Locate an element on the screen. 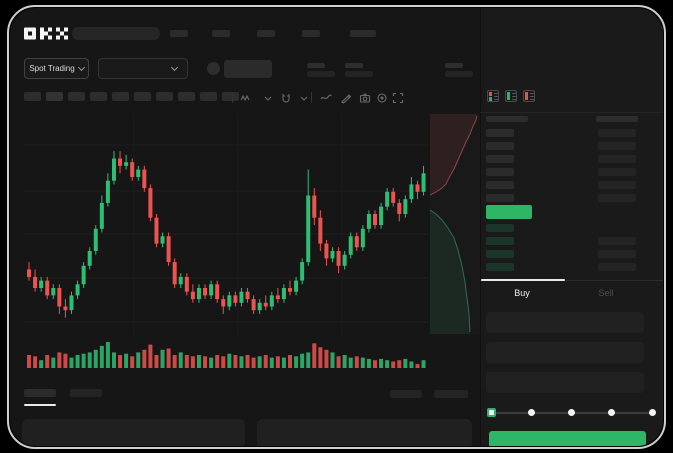 The width and height of the screenshot is (673, 453). indicators-icon is located at coordinates (246, 97).